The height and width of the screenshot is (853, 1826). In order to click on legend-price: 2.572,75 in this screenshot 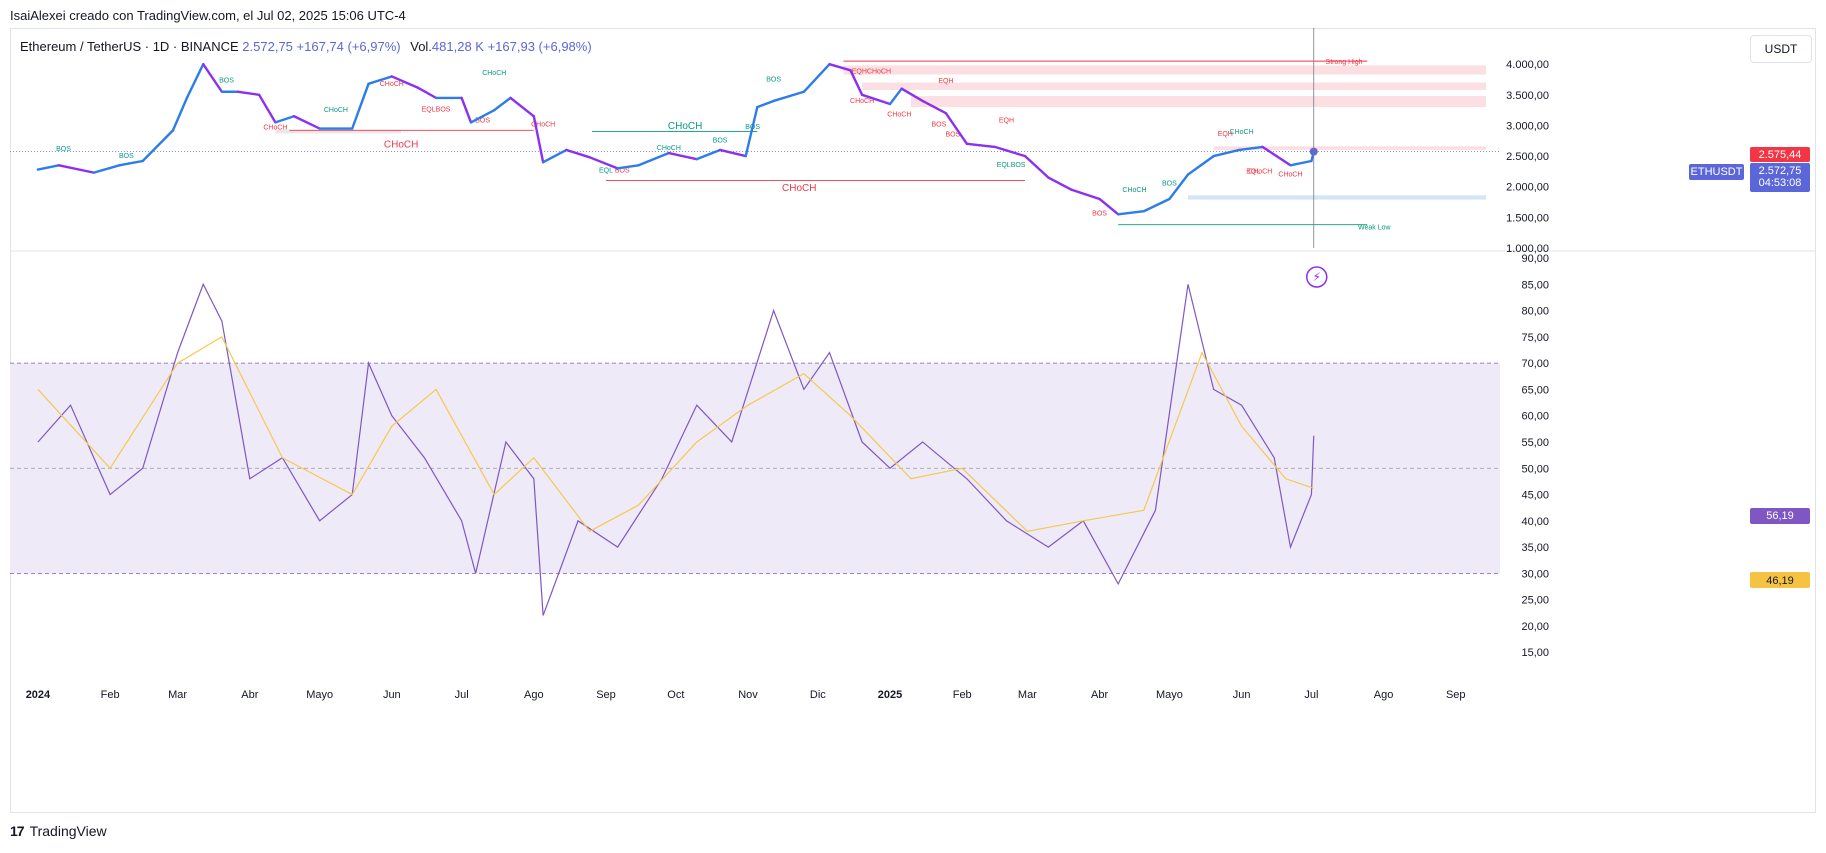, I will do `click(267, 46)`.